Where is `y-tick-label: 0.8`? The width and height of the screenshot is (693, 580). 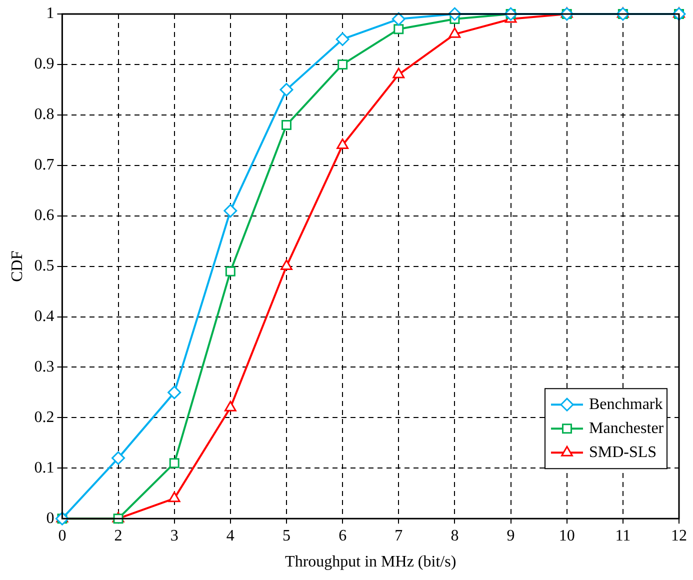 y-tick-label: 0.8 is located at coordinates (44, 115).